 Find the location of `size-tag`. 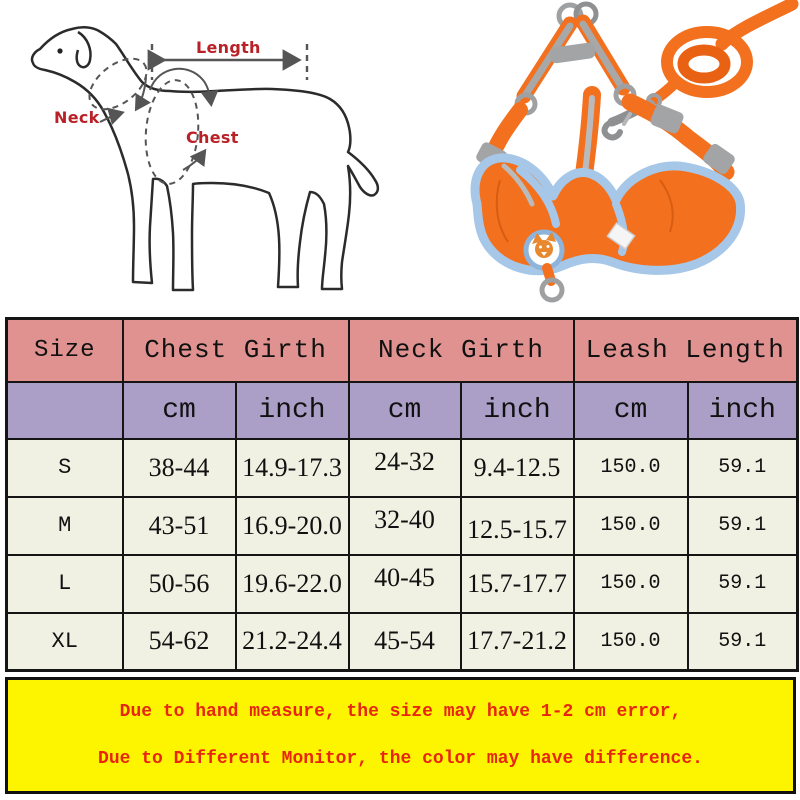

size-tag is located at coordinates (621, 236).